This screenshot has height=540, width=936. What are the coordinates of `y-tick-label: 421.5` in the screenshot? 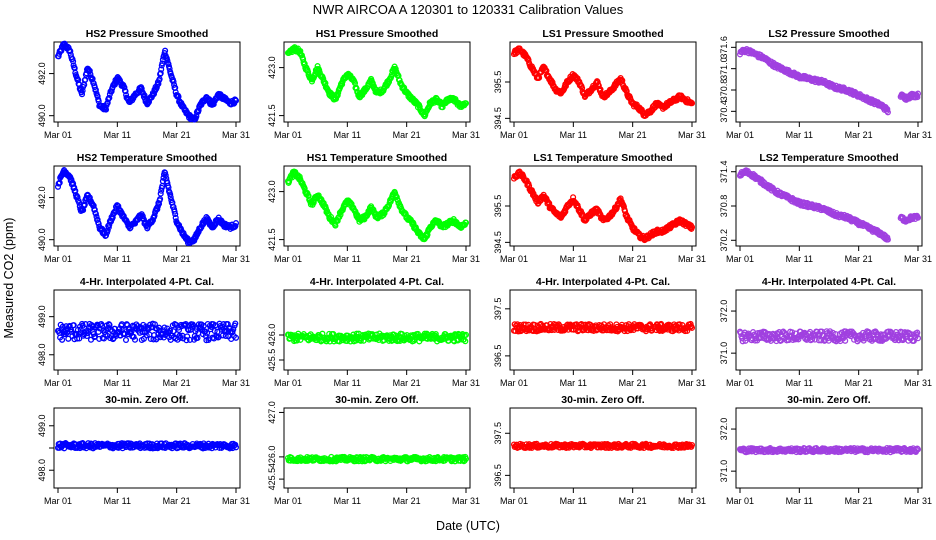 It's located at (272, 115).